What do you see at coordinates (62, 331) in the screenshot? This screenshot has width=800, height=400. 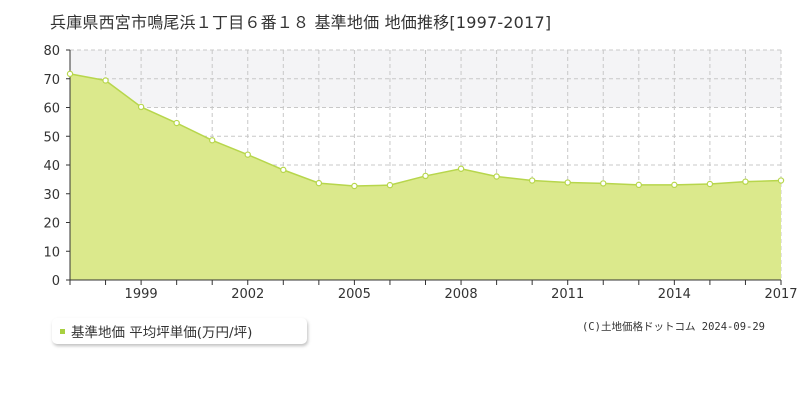 I see `legend-marker` at bounding box center [62, 331].